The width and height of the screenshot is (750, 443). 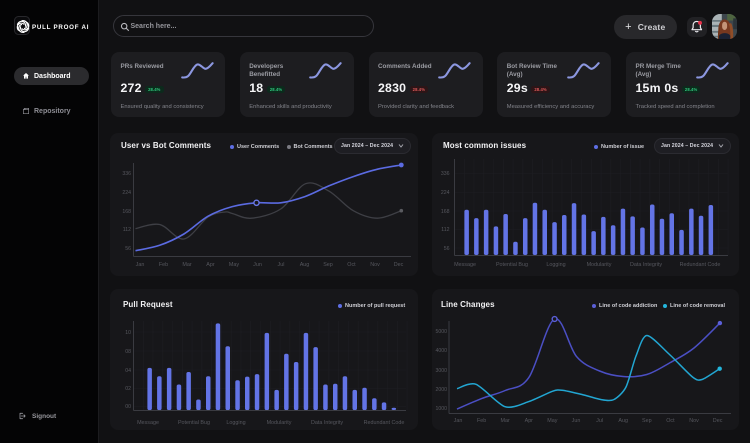 I want to click on svg-text: 4000, so click(x=441, y=351).